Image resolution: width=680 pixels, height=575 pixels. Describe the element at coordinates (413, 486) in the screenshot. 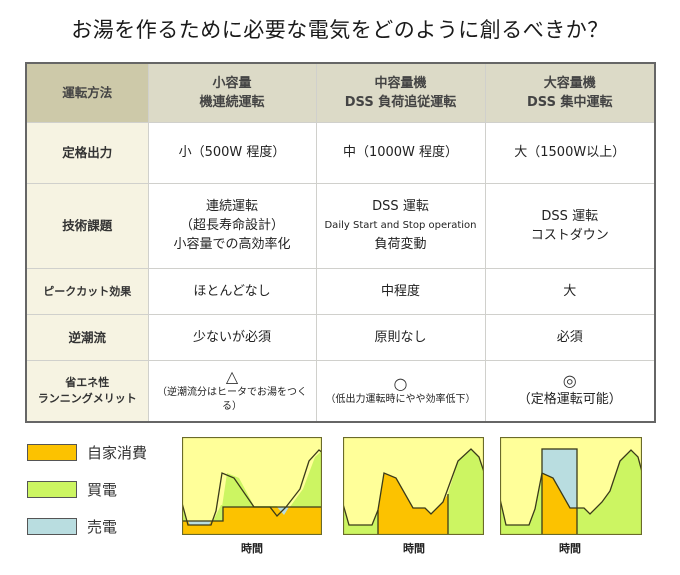

I see `chart-load-following` at that location.